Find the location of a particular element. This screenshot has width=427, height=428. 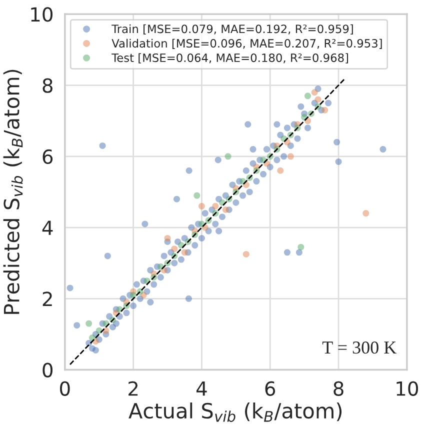

y-tick-label: 2 is located at coordinates (47, 299).